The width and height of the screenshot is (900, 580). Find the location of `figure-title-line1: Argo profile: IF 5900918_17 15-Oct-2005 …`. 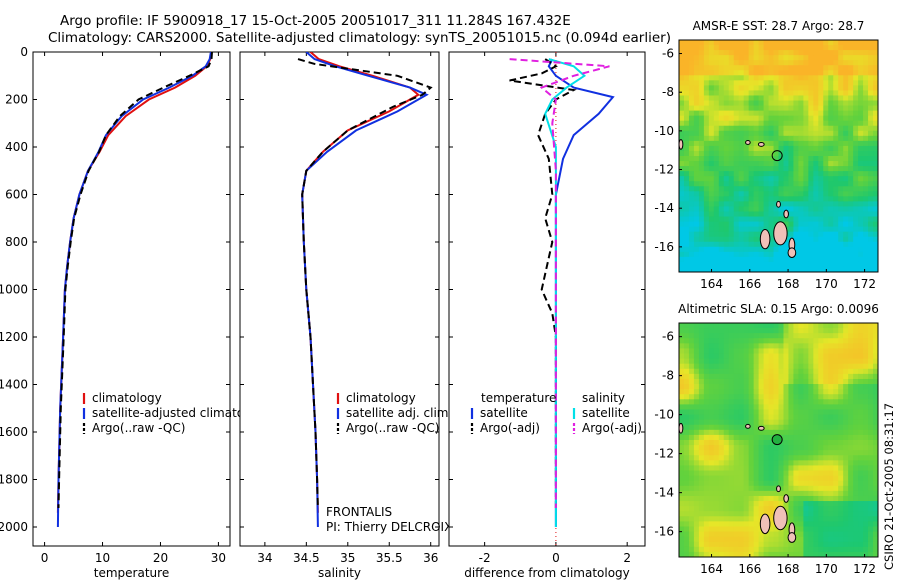

figure-title-line1: Argo profile: IF 5900918_17 15-Oct-2005 … is located at coordinates (315, 21).